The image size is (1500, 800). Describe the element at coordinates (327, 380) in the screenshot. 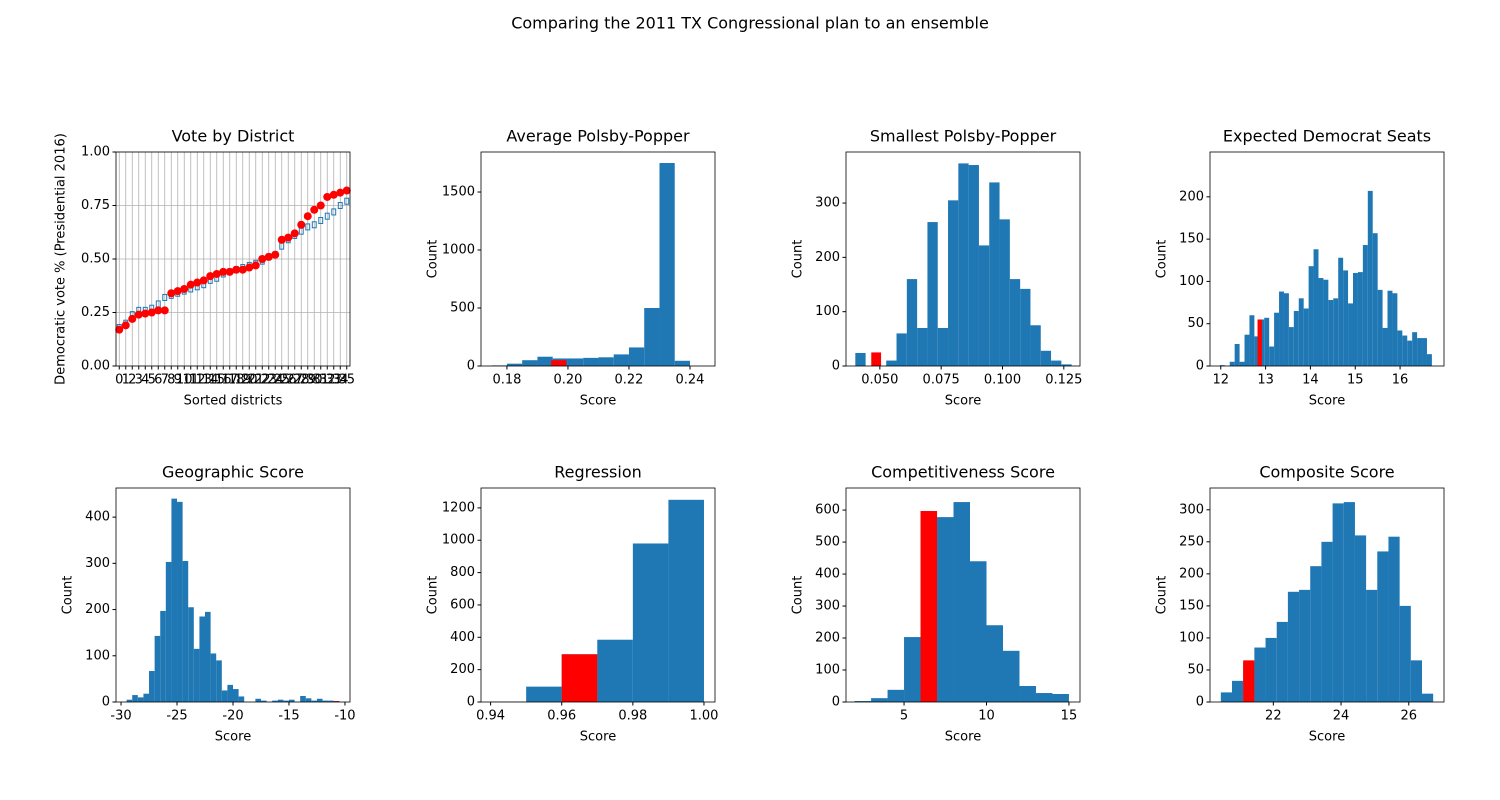

I see `x-tick-label: 32` at that location.